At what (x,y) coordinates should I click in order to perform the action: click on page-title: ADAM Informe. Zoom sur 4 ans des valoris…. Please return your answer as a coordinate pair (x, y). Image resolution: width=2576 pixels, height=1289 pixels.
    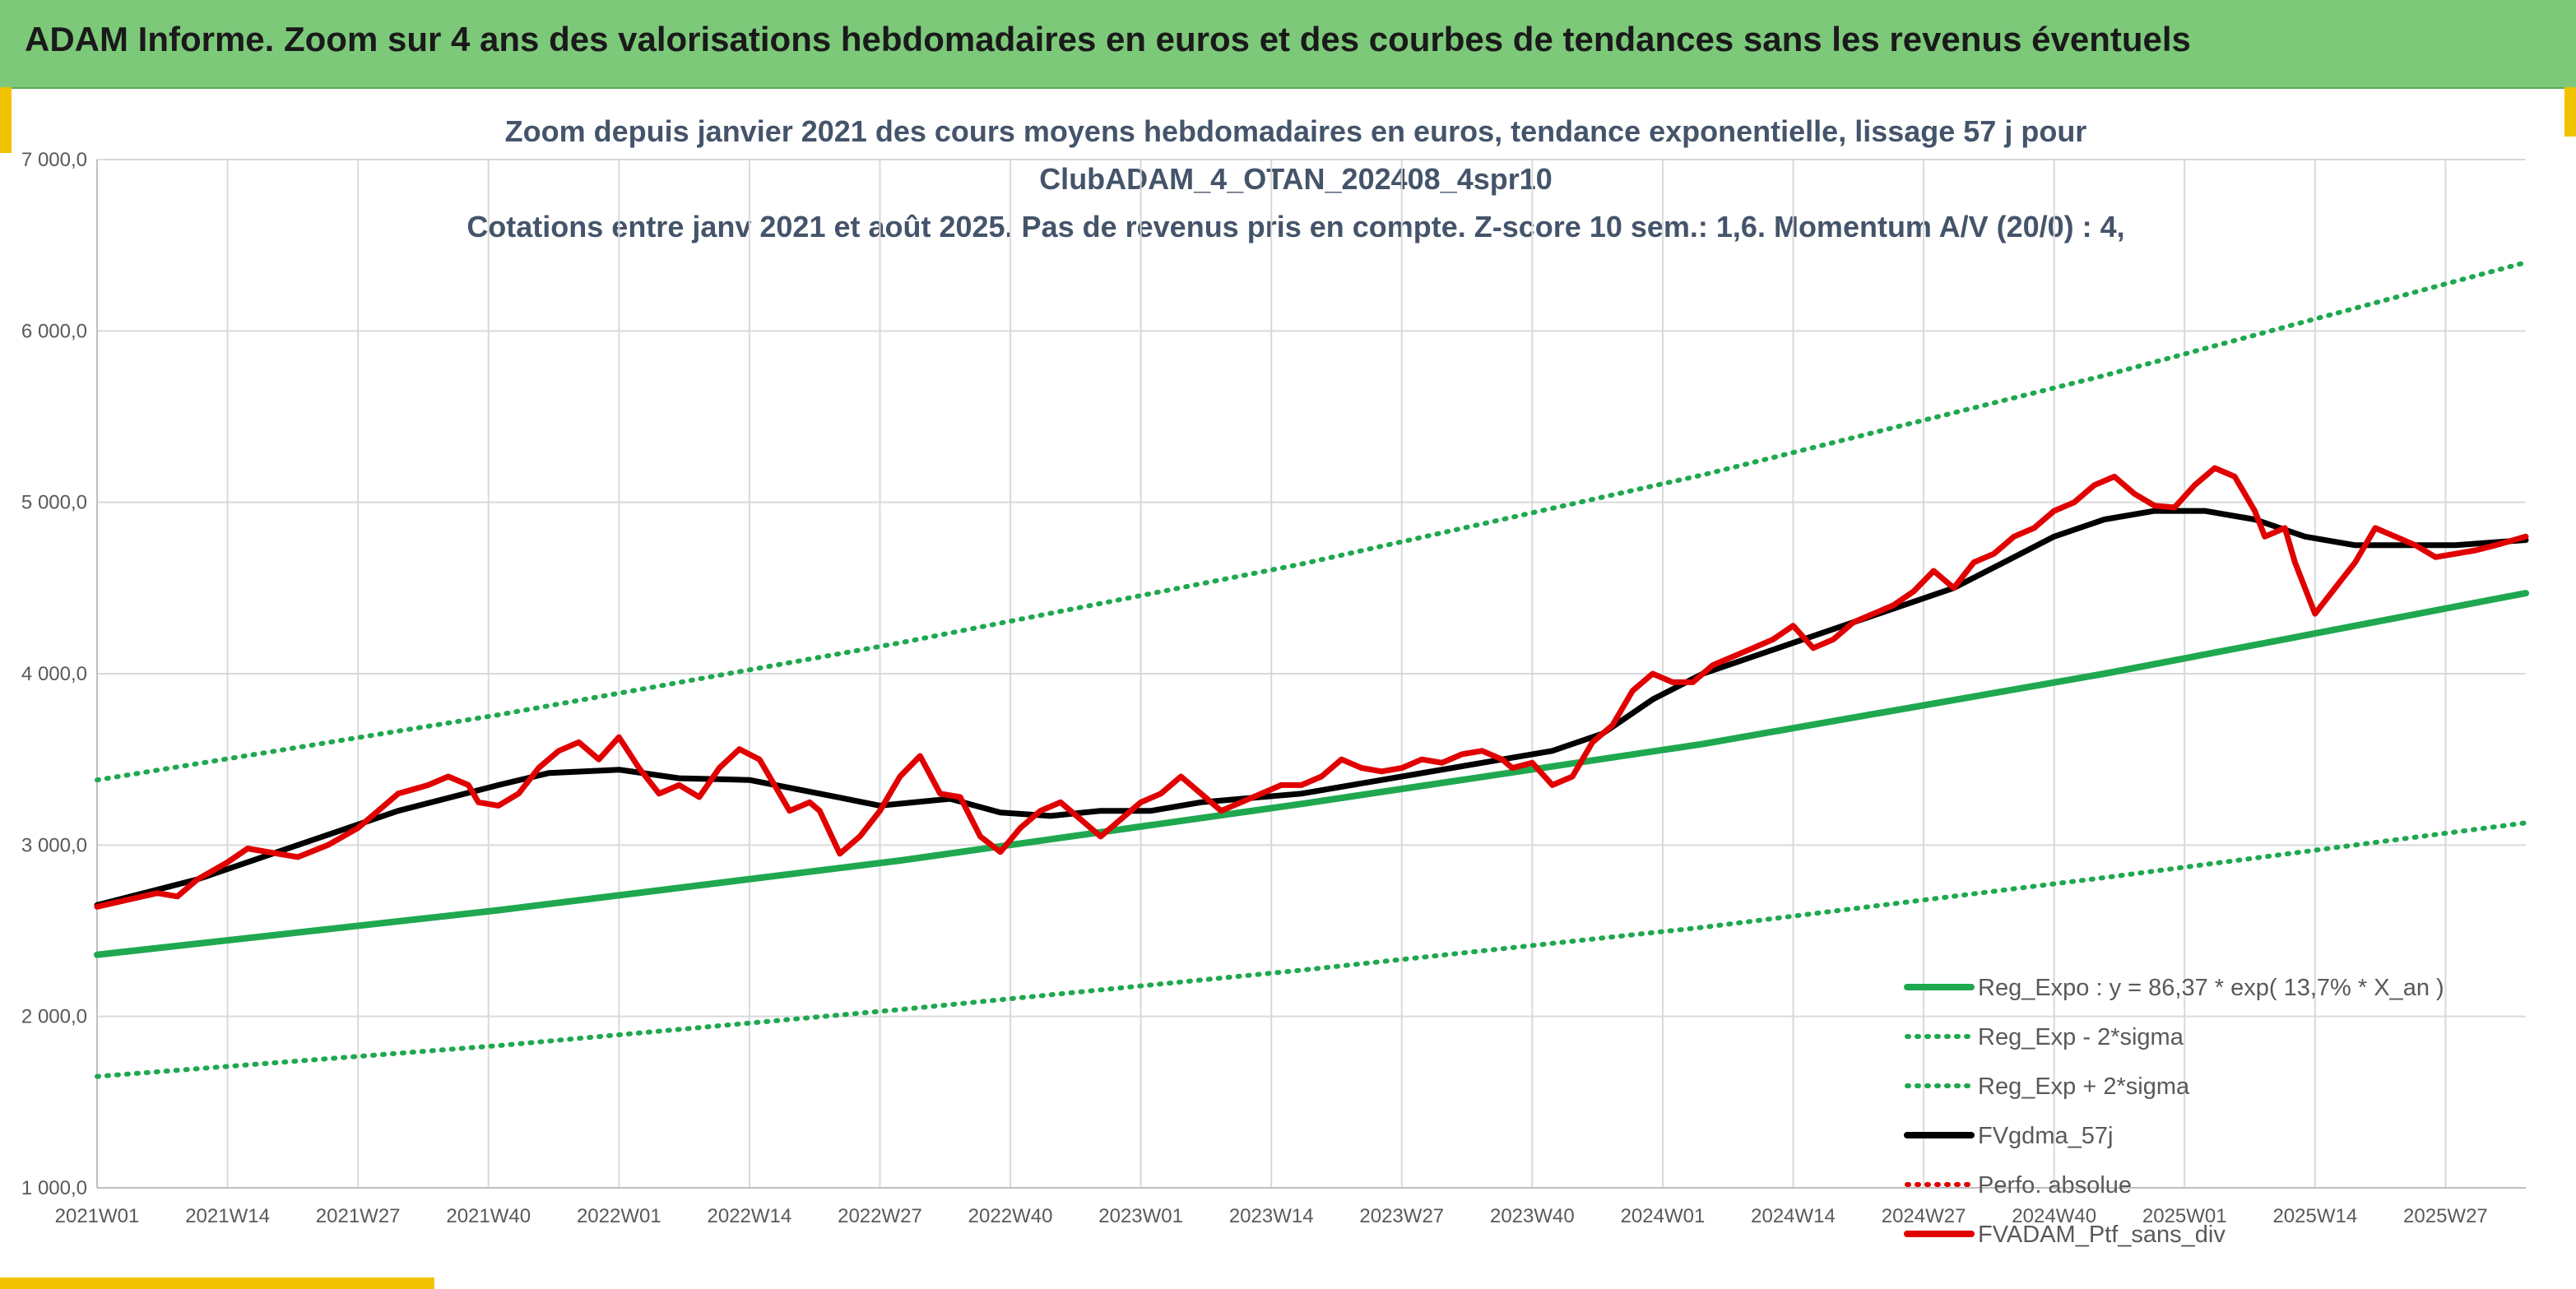
    Looking at the image, I should click on (1108, 39).